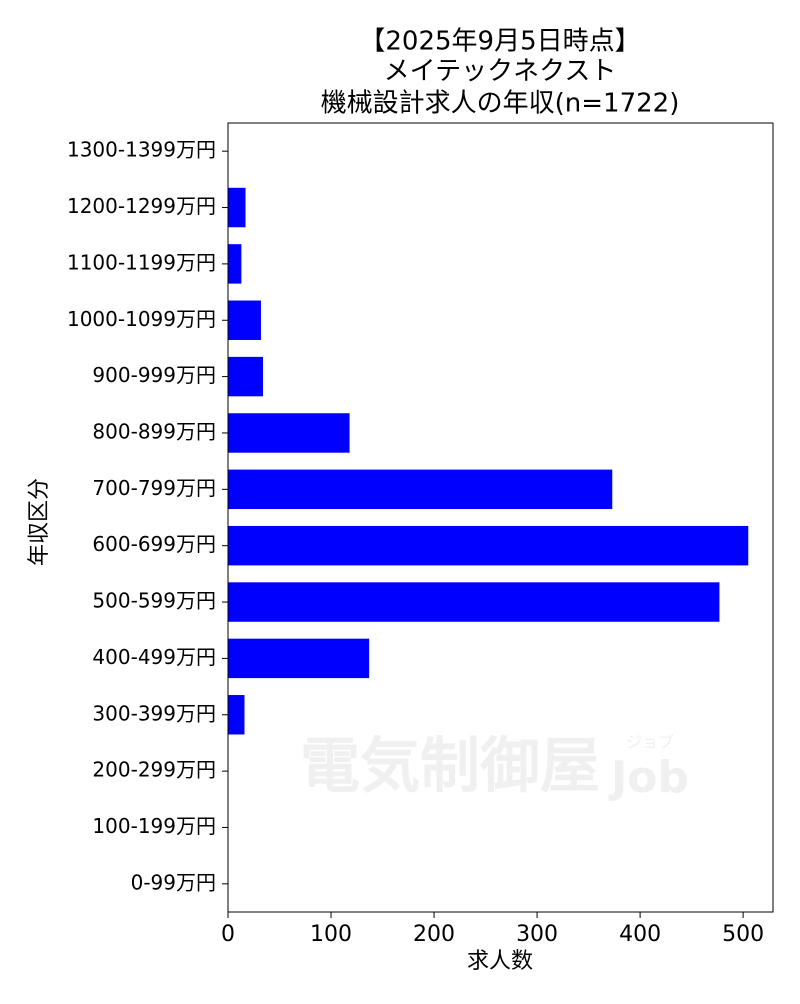 The image size is (800, 1004). What do you see at coordinates (154, 770) in the screenshot?
I see `y-tick-label: 200-299万円` at bounding box center [154, 770].